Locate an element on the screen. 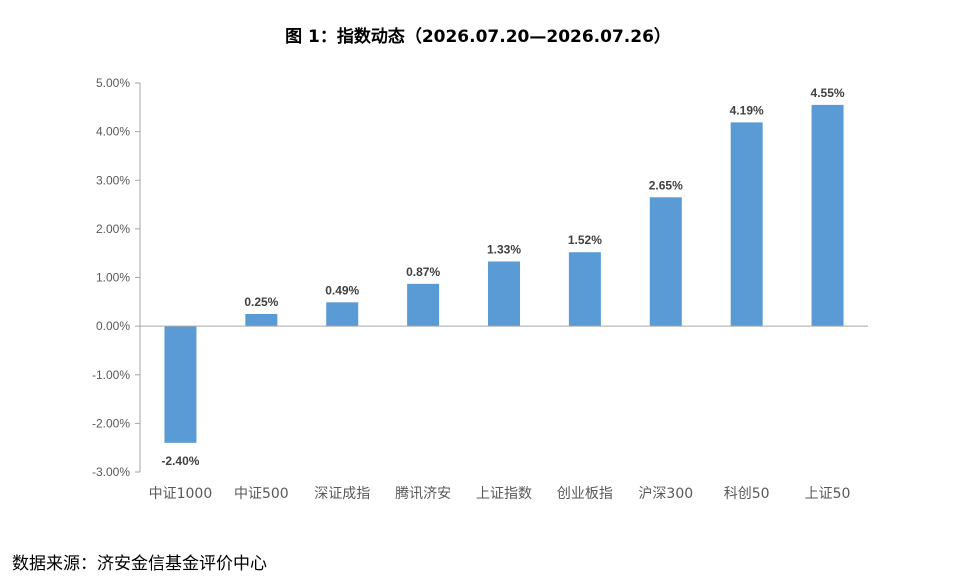 The height and width of the screenshot is (580, 956). y-tick-label: -3.00% is located at coordinates (111, 472).